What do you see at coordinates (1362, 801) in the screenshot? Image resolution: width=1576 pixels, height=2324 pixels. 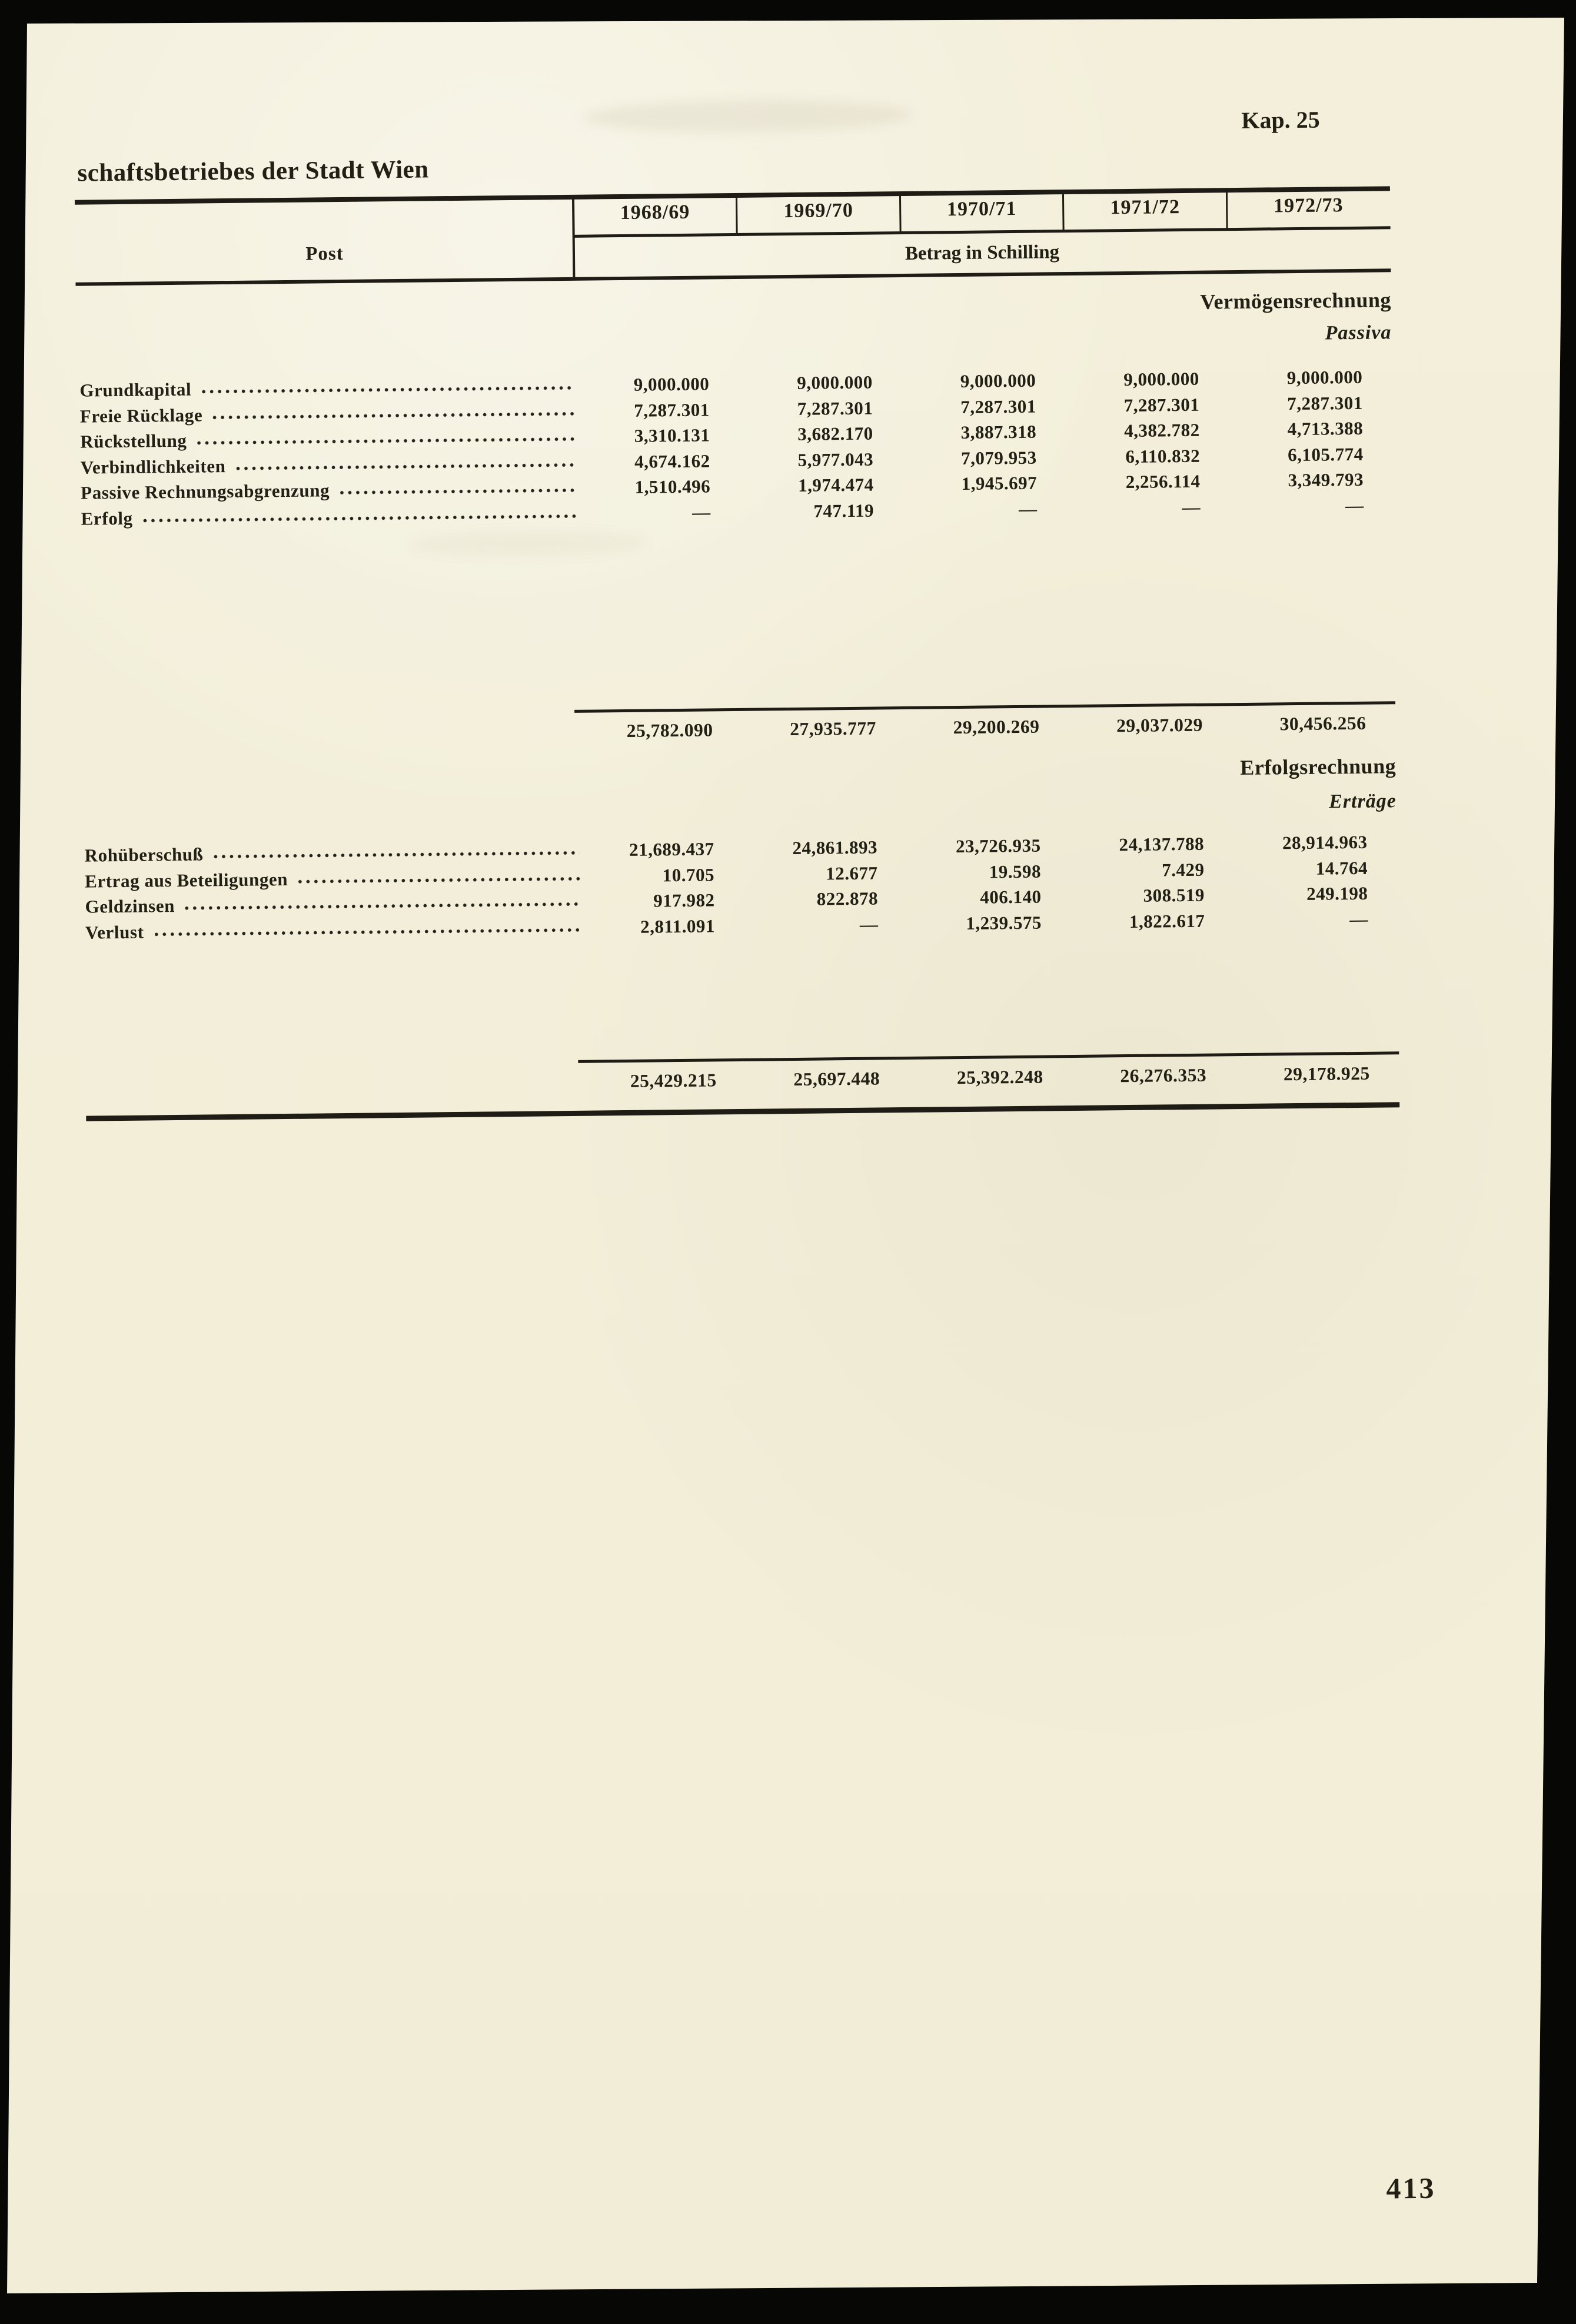 I see `section-subheading: Erträge` at bounding box center [1362, 801].